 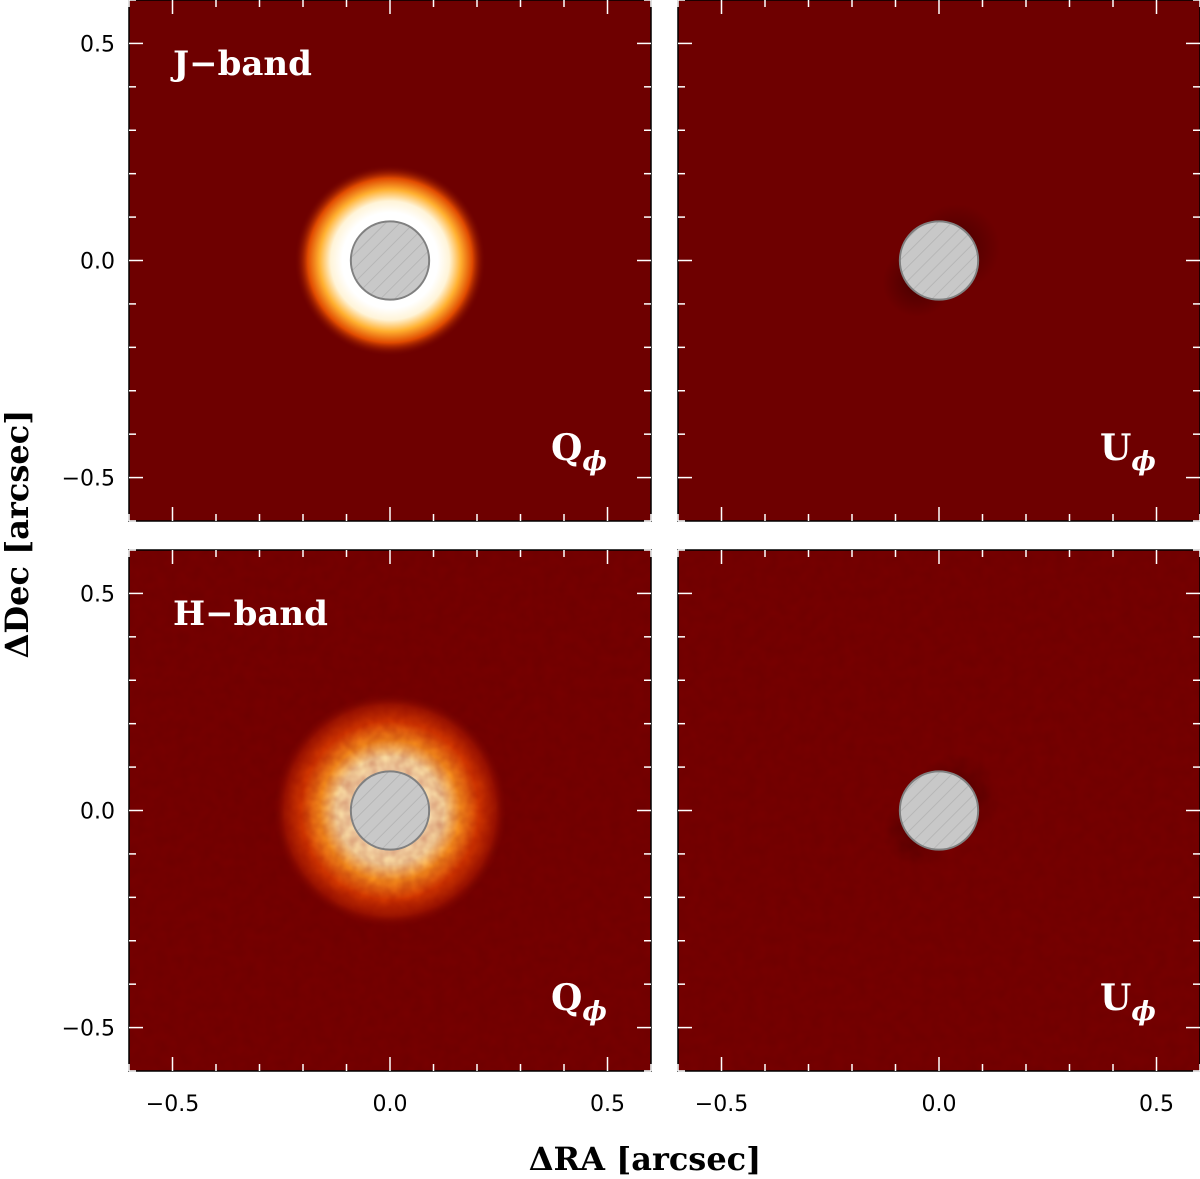 I want to click on band-label: J−band, so click(x=241, y=64).